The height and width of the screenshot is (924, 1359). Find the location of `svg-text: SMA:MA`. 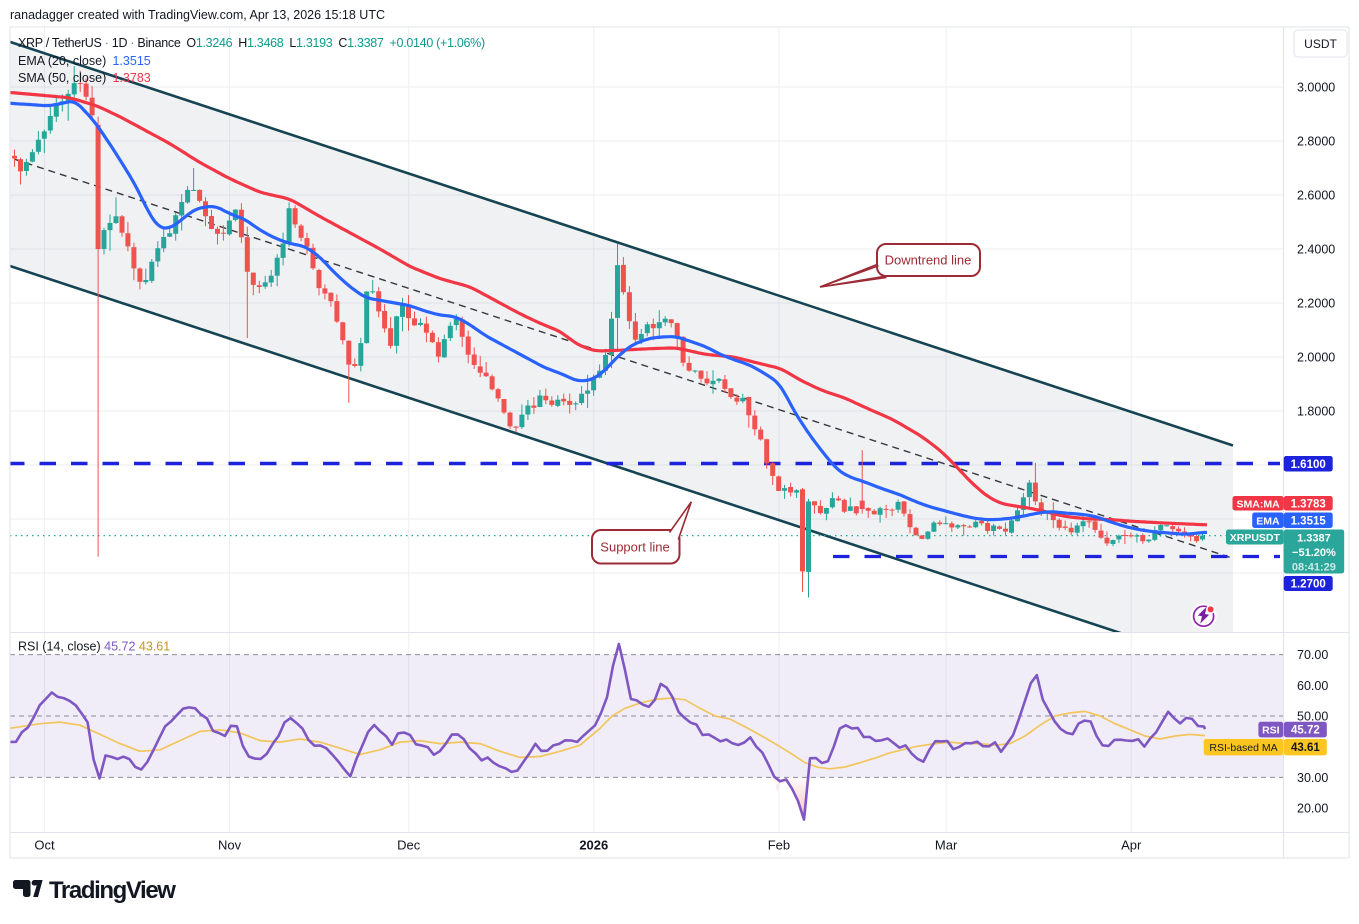

svg-text: SMA:MA is located at coordinates (1259, 504).